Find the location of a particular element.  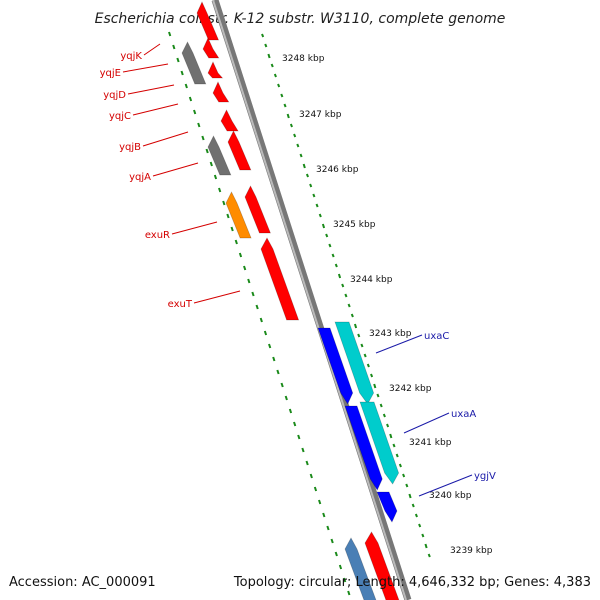

gene-label-yqjC: yqjC is located at coordinates (120, 116).